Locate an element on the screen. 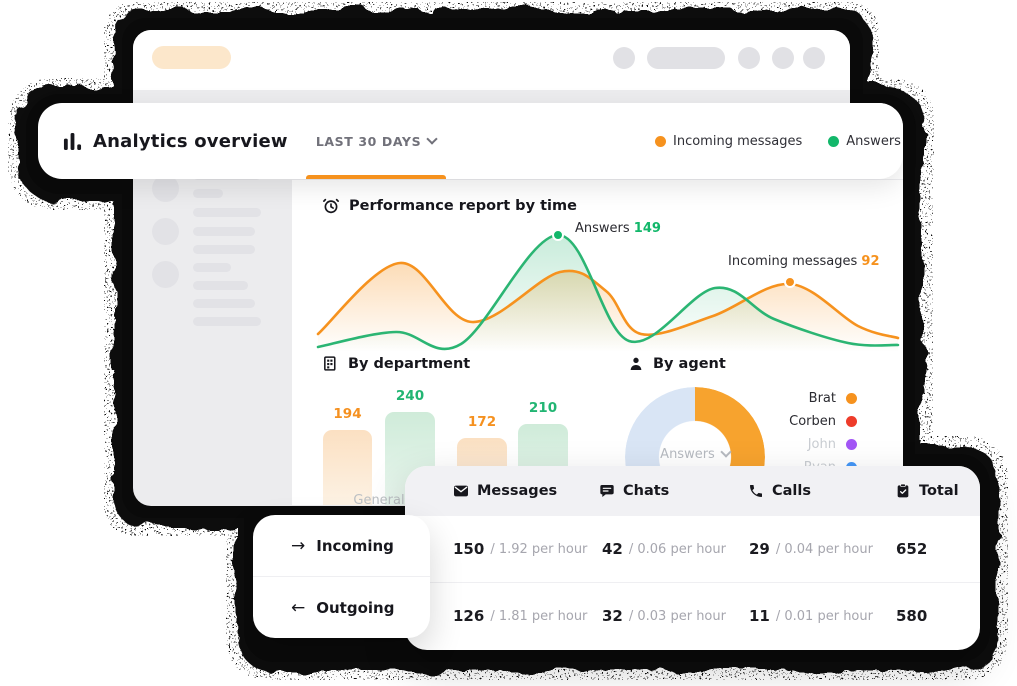  incoming-row-label: → Incoming is located at coordinates (342, 545).